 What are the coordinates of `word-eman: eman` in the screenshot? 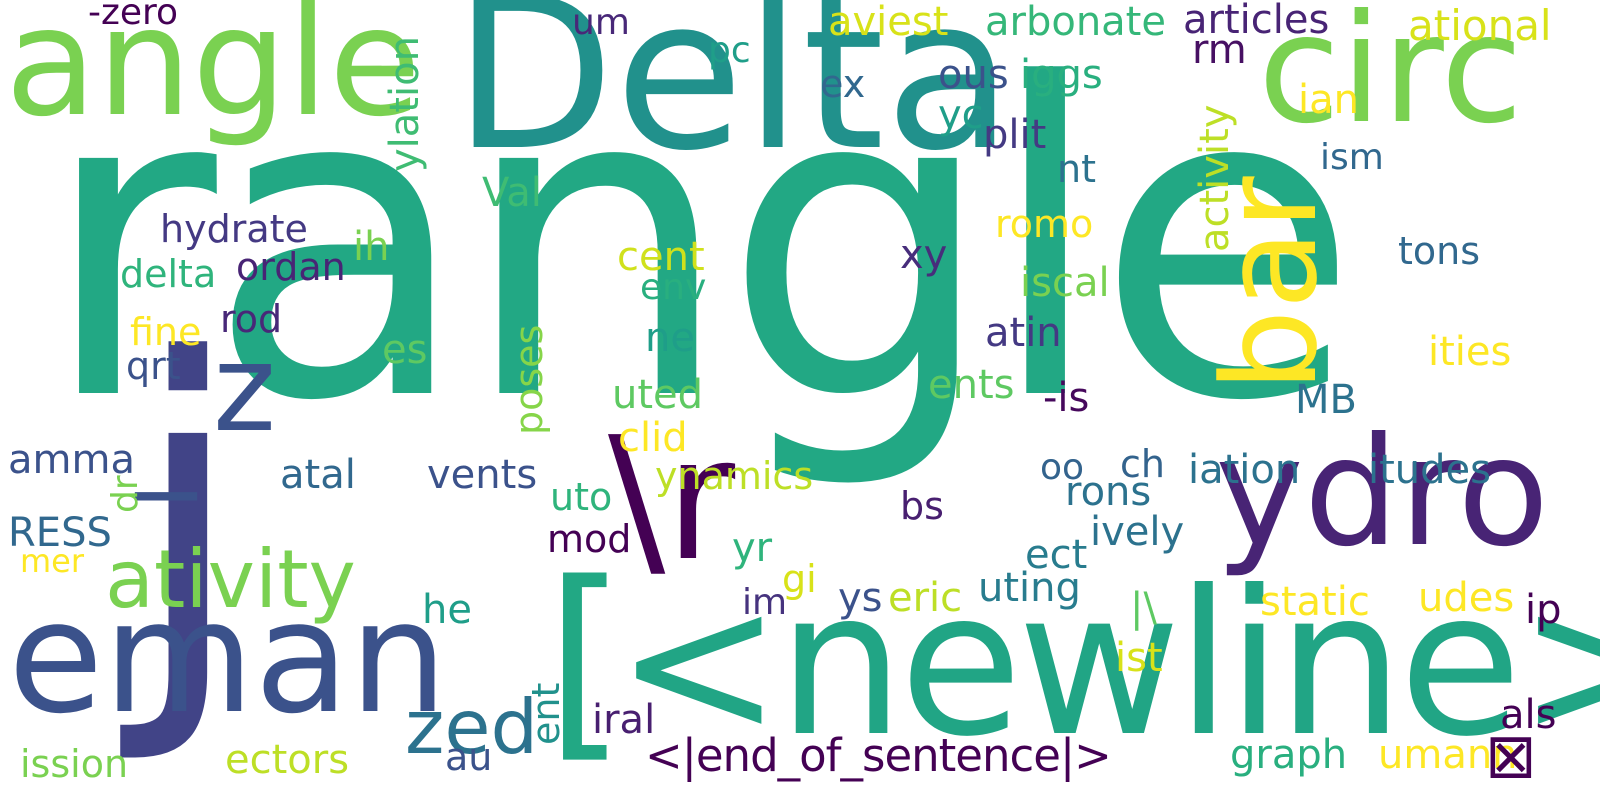 It's located at (228, 657).